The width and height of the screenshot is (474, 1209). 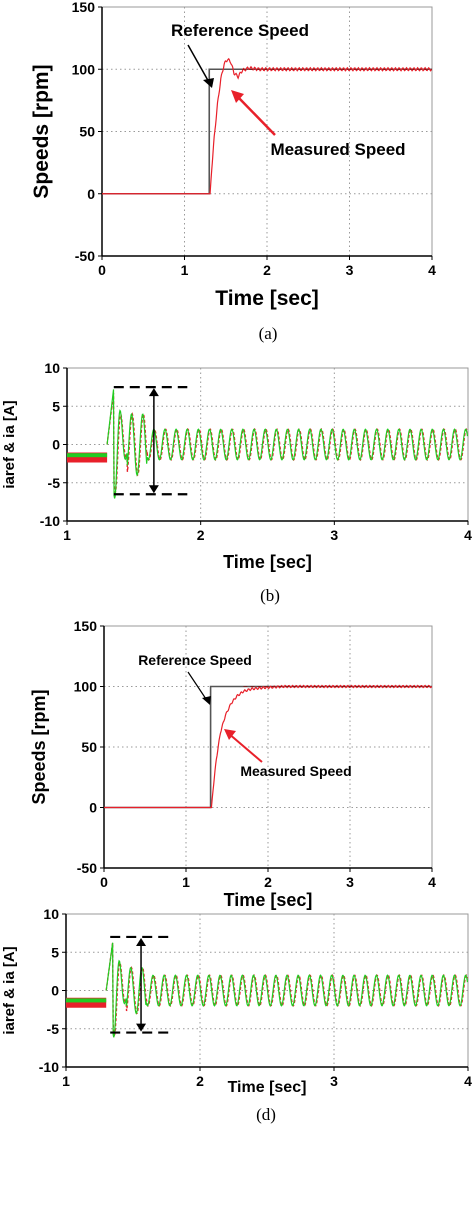 What do you see at coordinates (268, 333) in the screenshot?
I see `panel-caption: (a)` at bounding box center [268, 333].